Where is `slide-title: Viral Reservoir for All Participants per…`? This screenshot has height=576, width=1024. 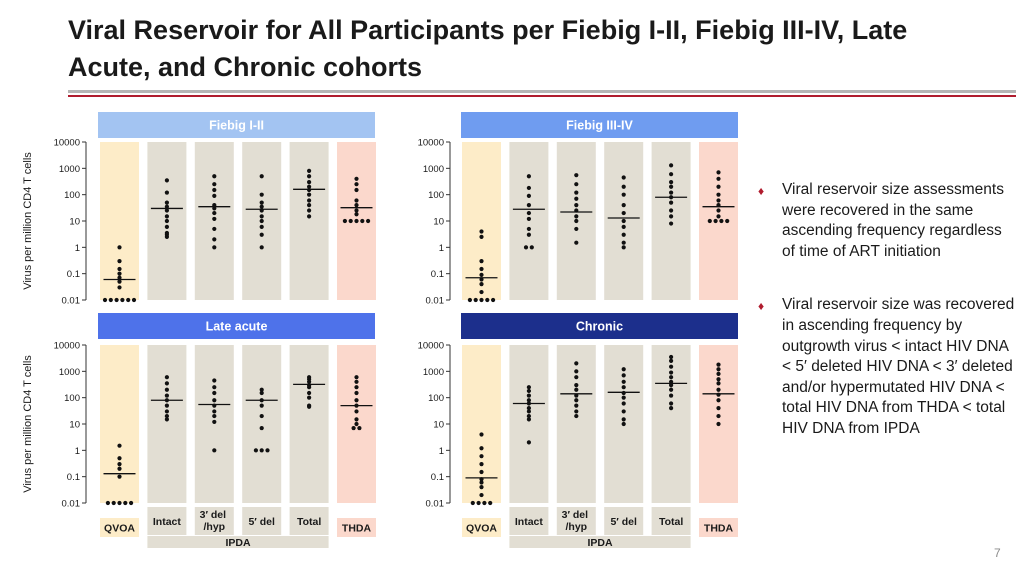
slide-title: Viral Reservoir for All Participants per… is located at coordinates (488, 48).